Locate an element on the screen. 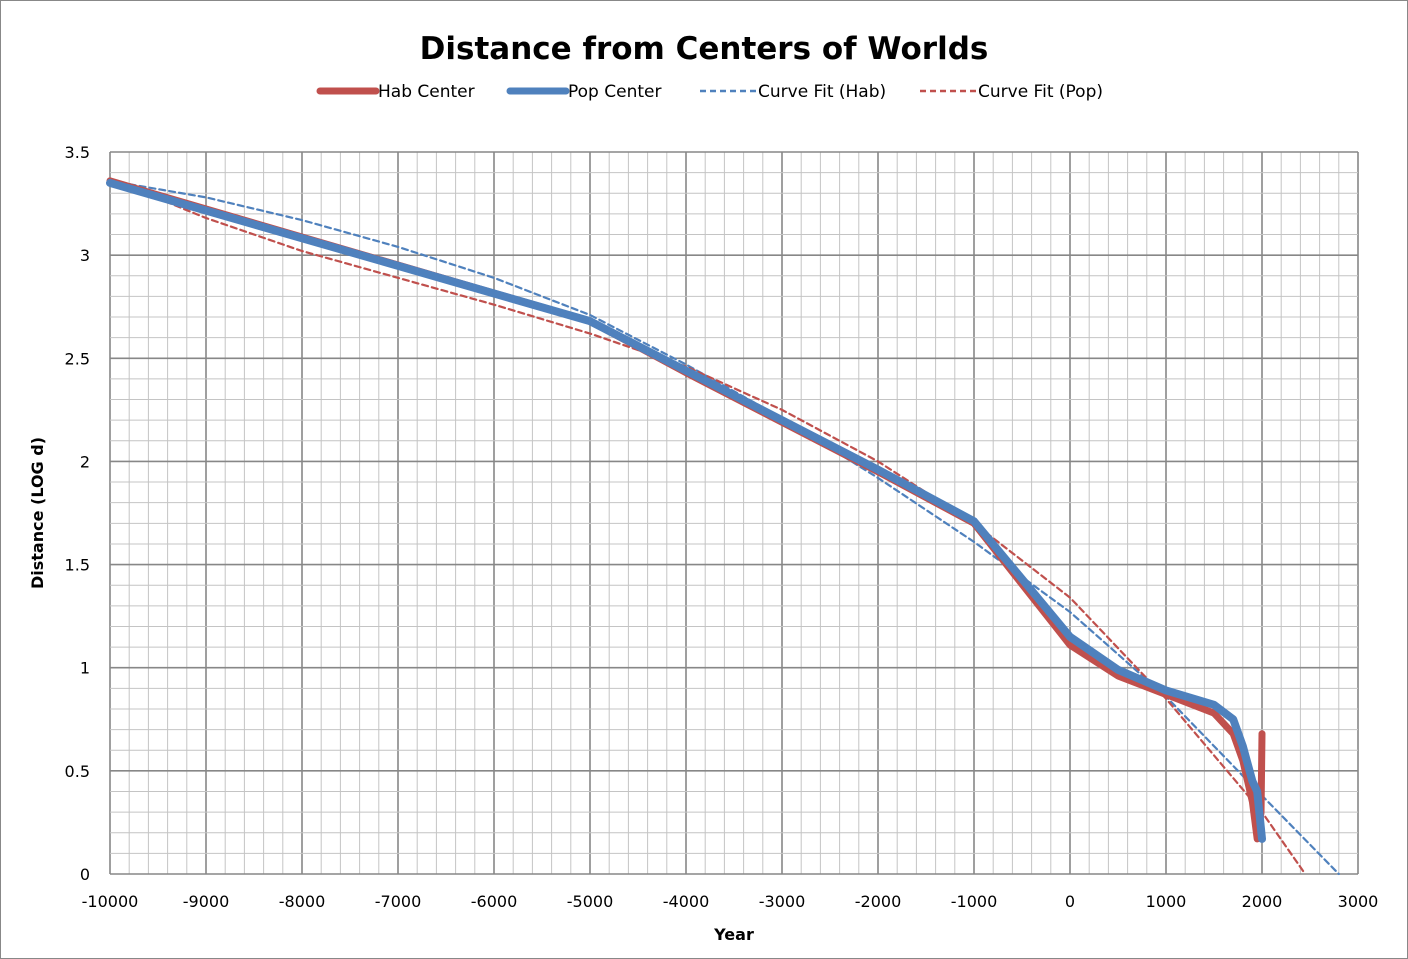  x-tick-label: -8000 is located at coordinates (302, 901).